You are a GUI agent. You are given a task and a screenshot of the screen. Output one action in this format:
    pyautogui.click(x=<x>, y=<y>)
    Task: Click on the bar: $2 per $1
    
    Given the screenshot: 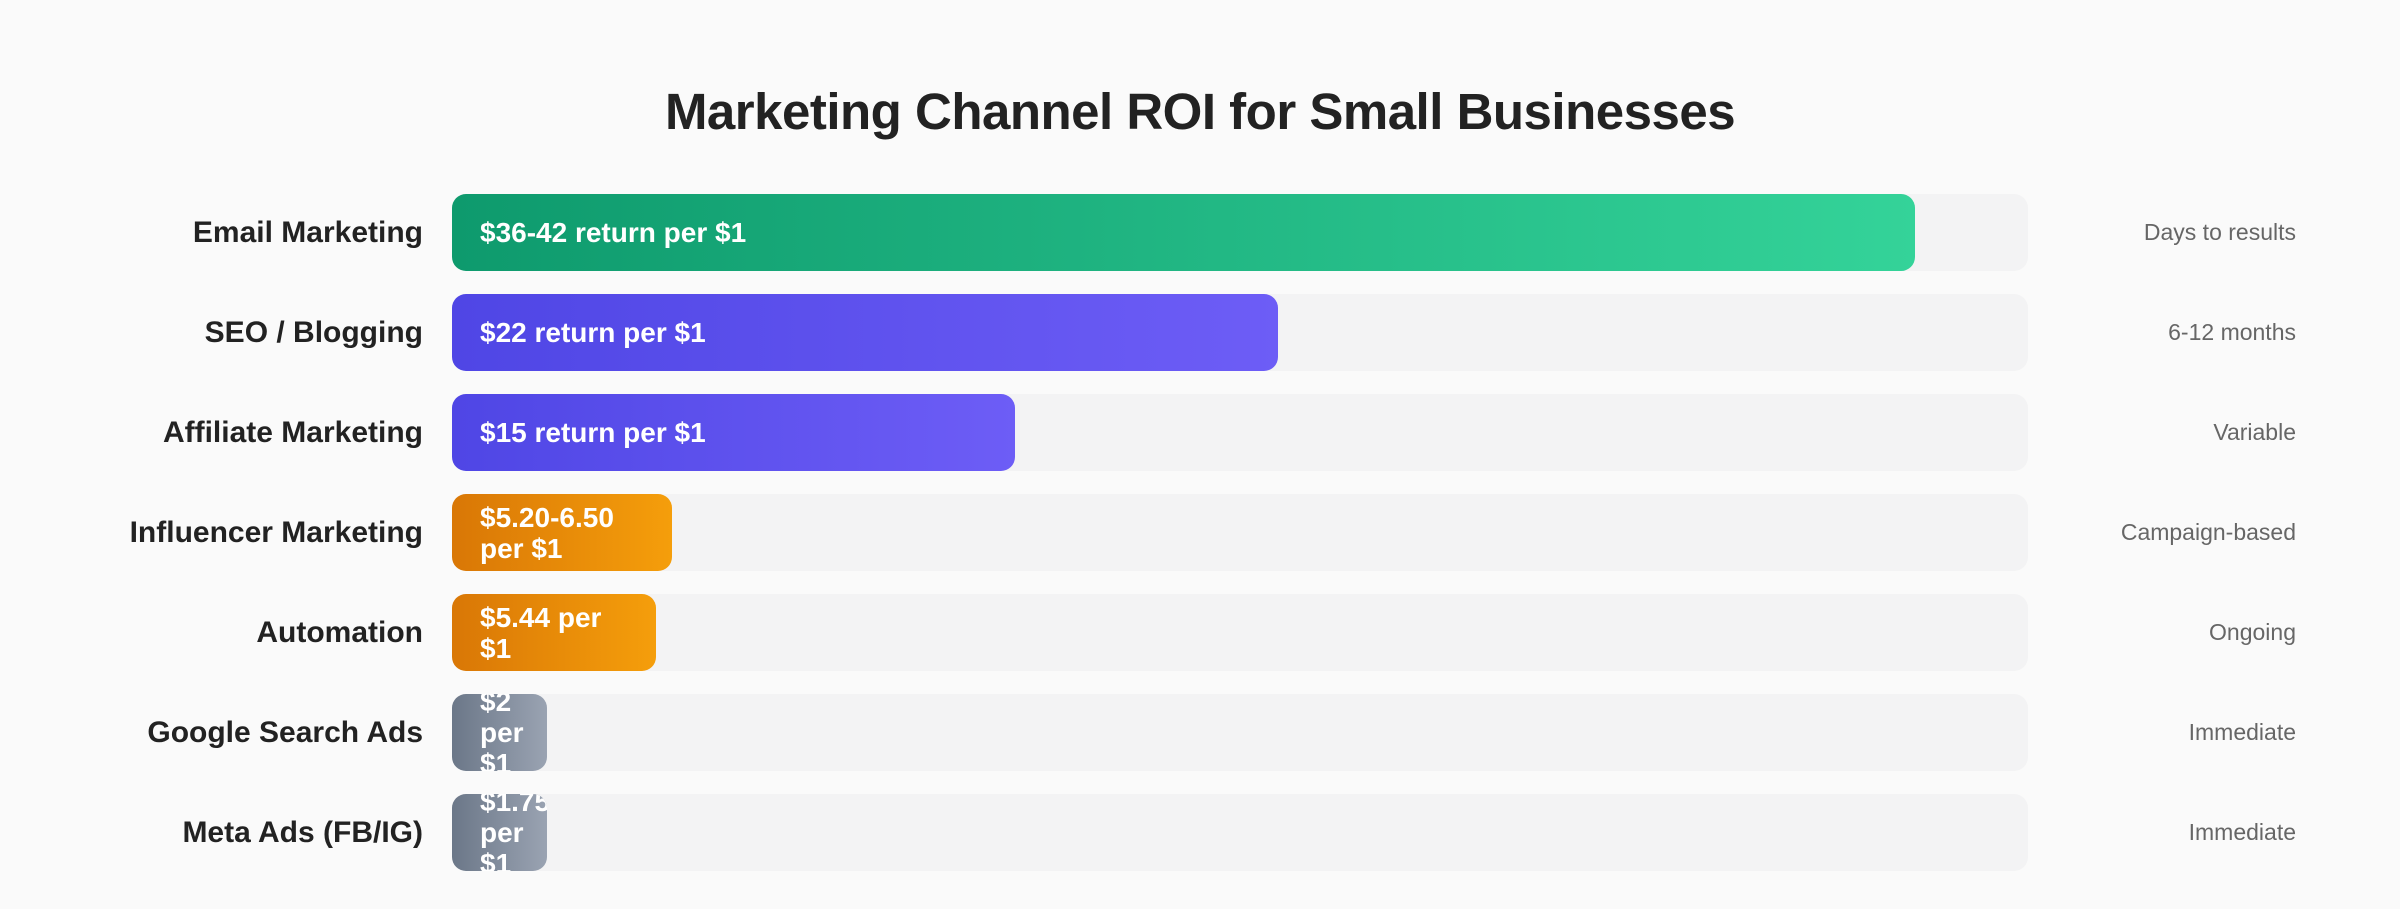 What is the action you would take?
    pyautogui.click(x=499, y=732)
    